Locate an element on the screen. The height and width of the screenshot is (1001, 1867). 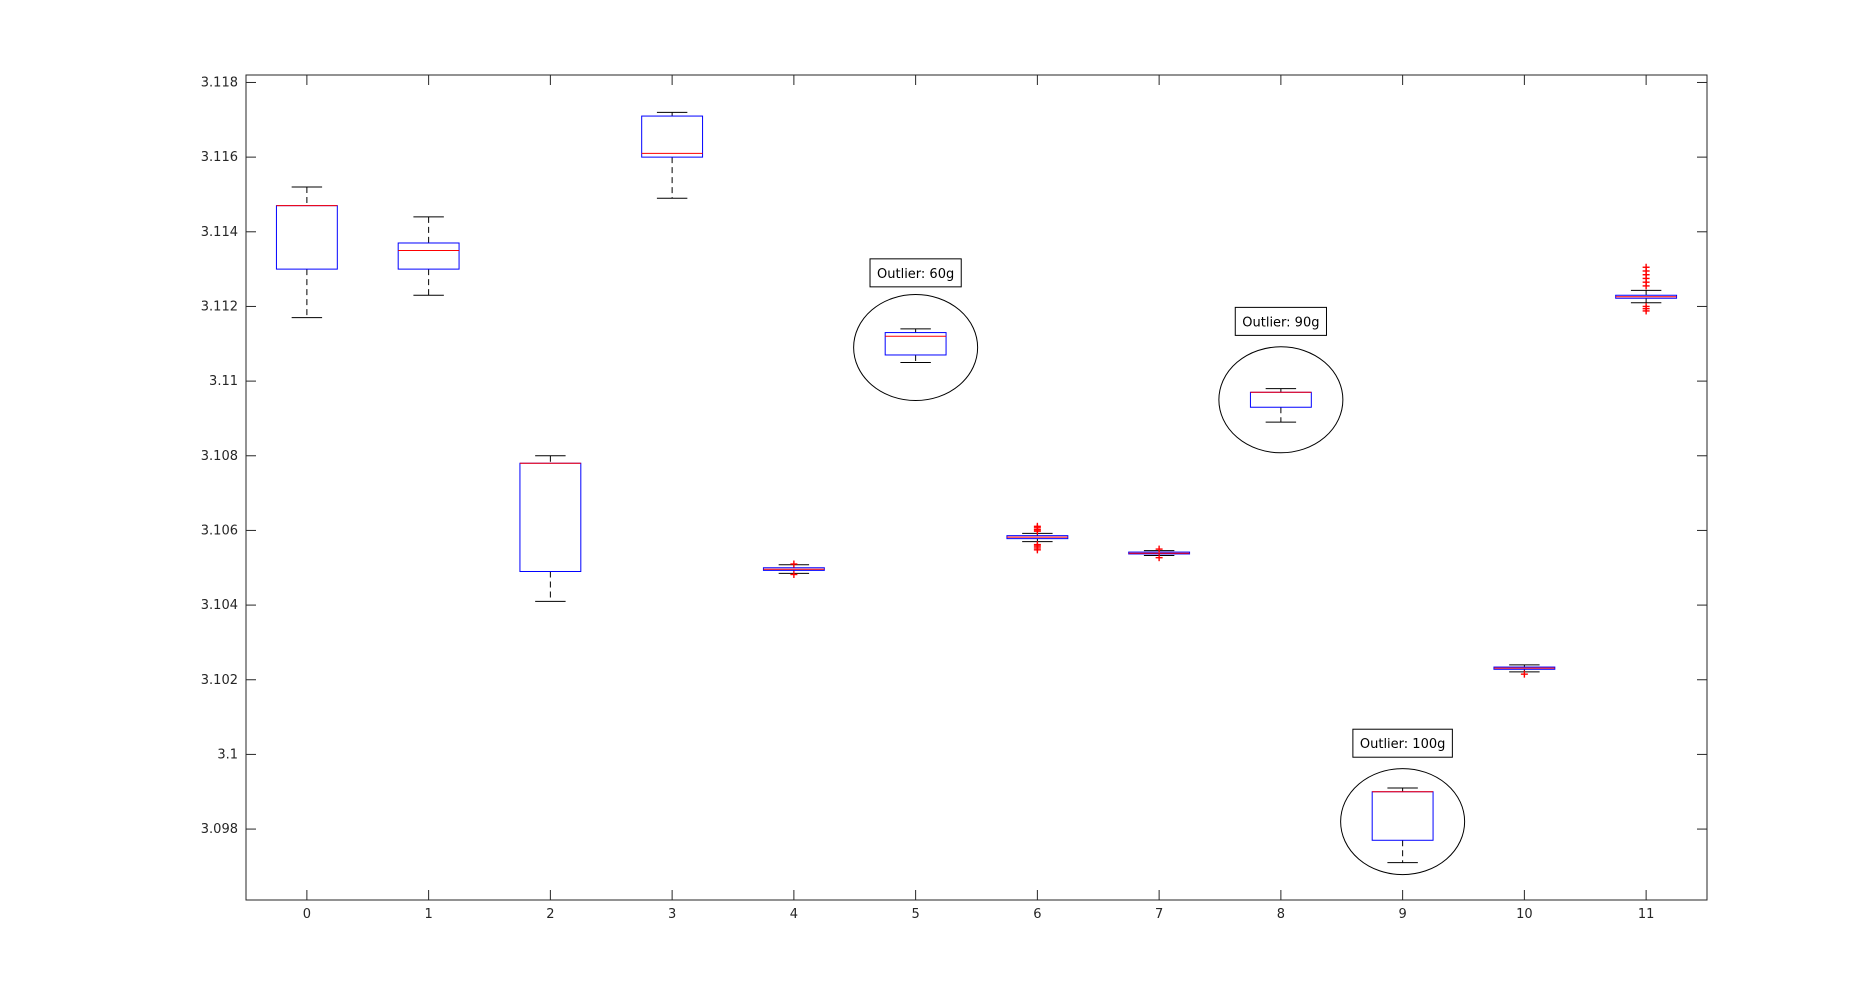
x-tick-label: 1 is located at coordinates (428, 914).